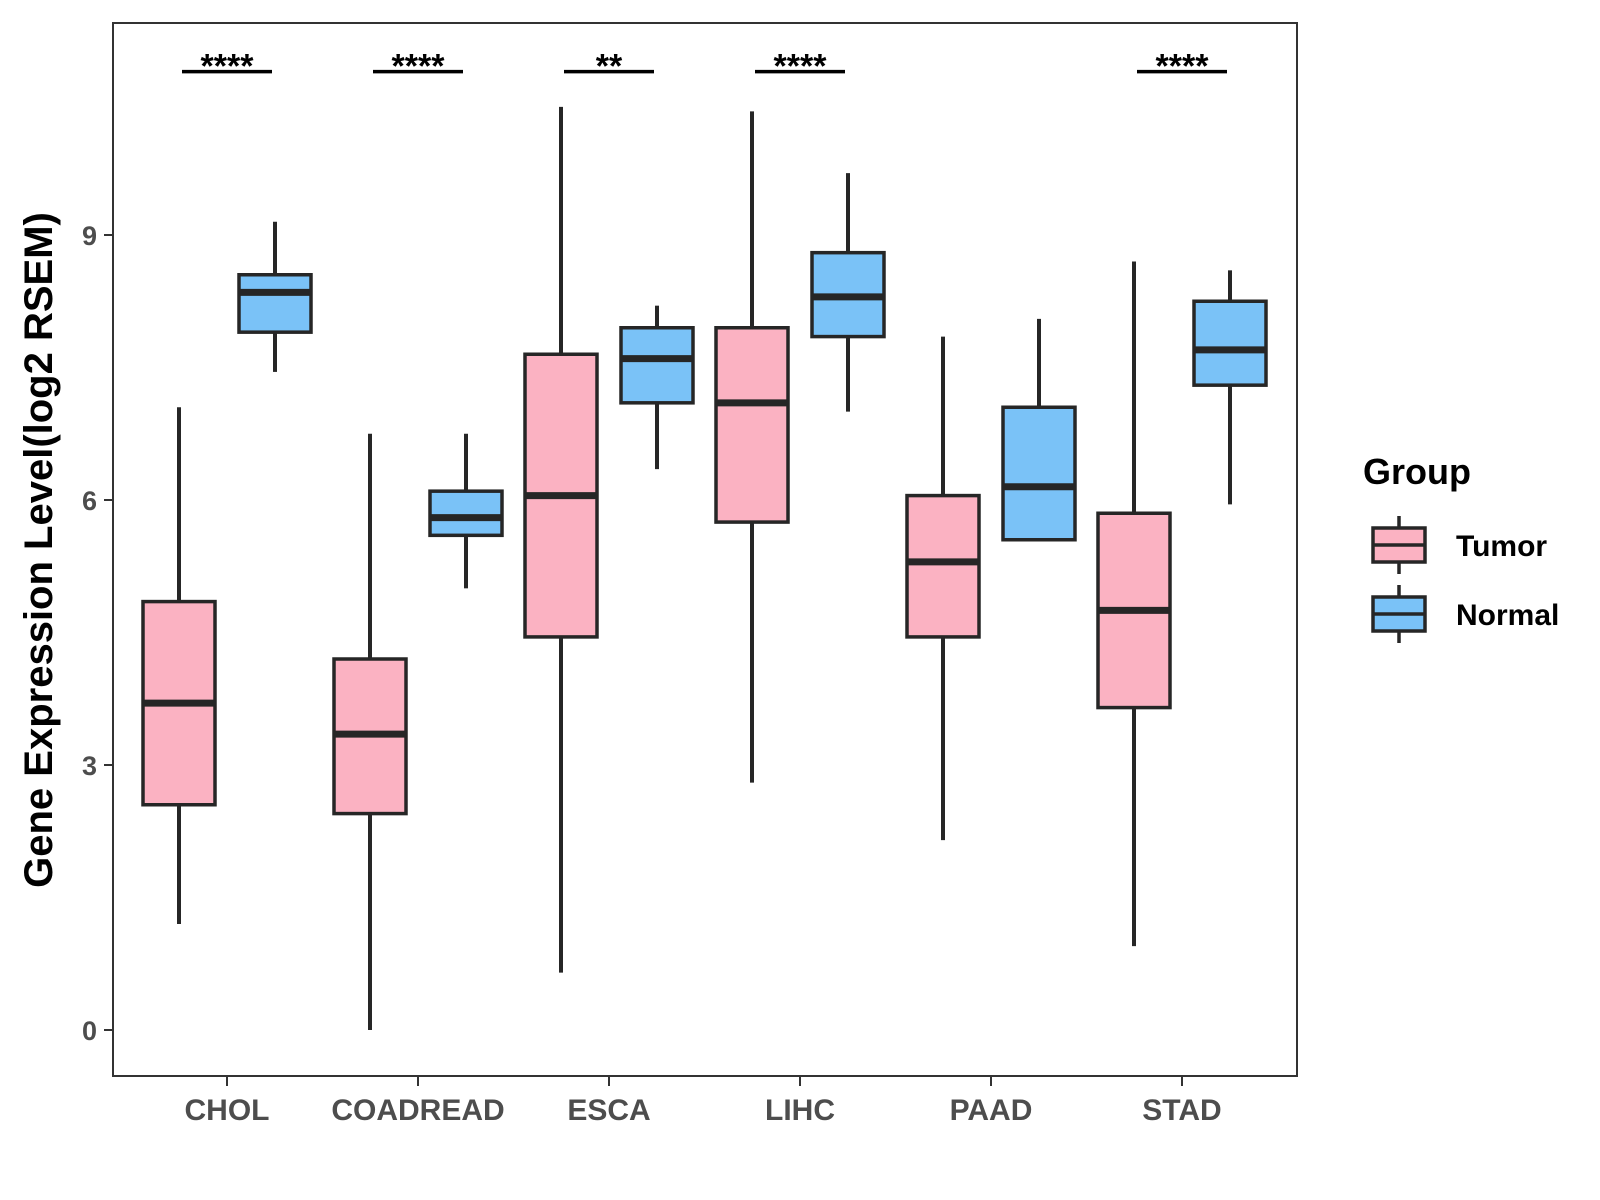 The height and width of the screenshot is (1200, 1600). I want to click on legend-item-tumor: Tumor, so click(1459, 545).